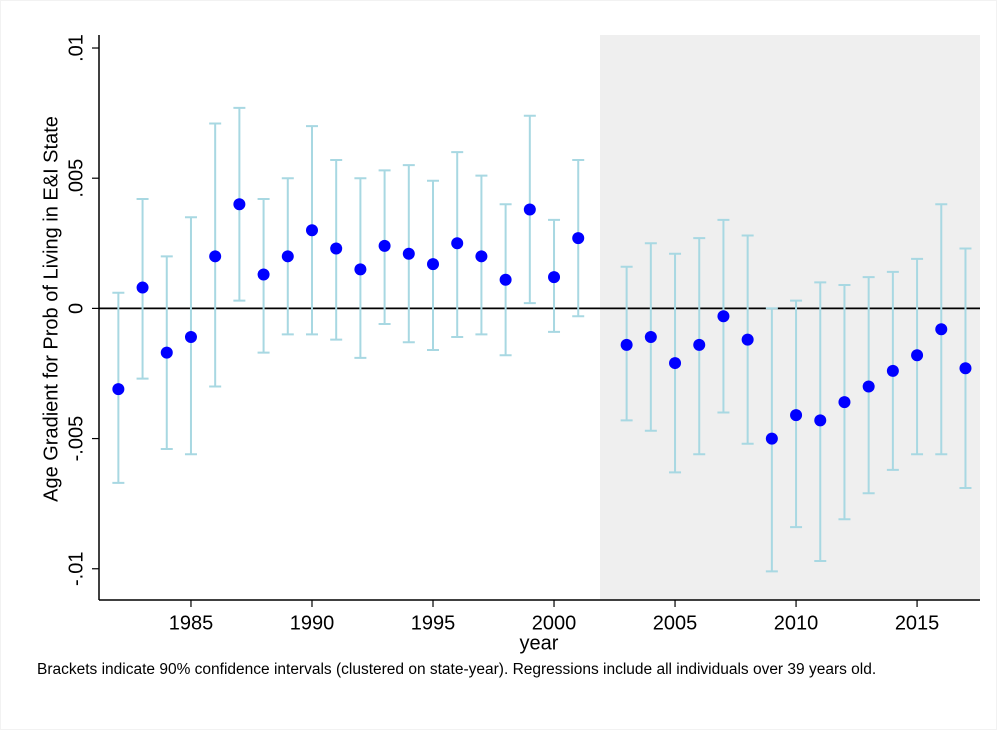  Describe the element at coordinates (76, 308) in the screenshot. I see `y-tick-label: 0` at that location.